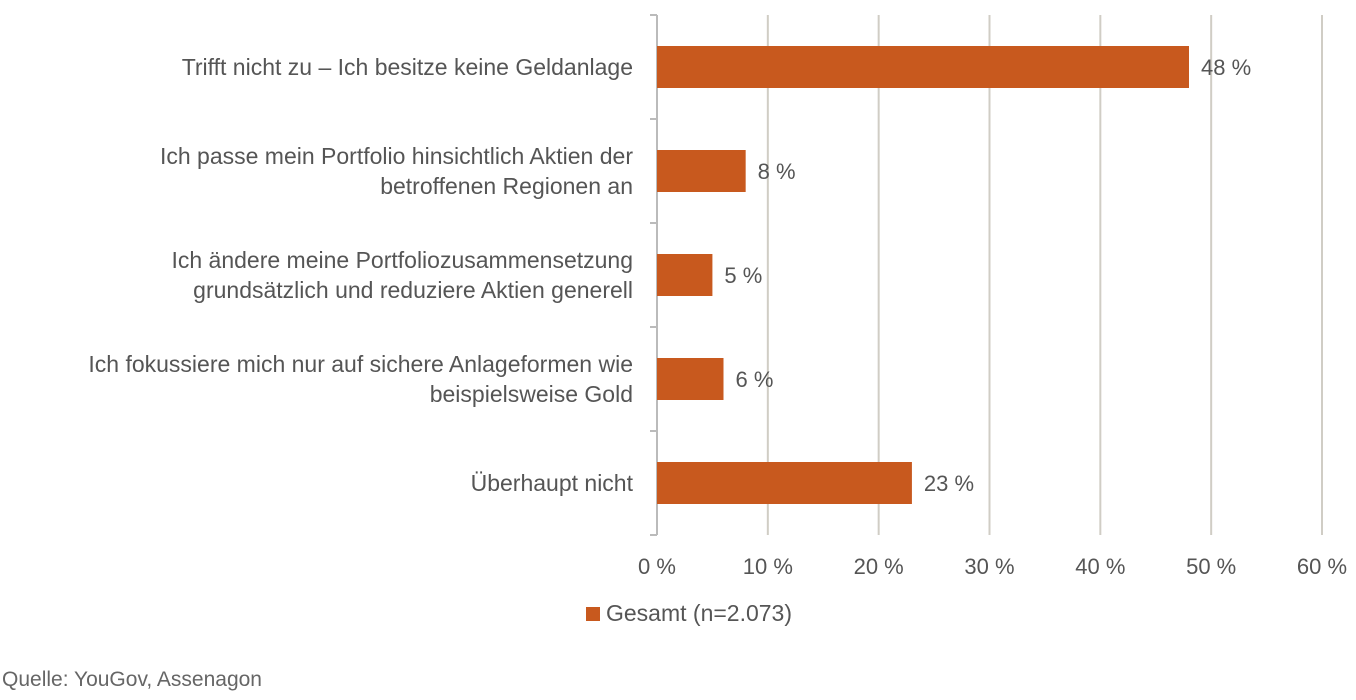 The width and height of the screenshot is (1356, 700). What do you see at coordinates (699, 613) in the screenshot?
I see `legend-label: Gesamt (n=2.073)` at bounding box center [699, 613].